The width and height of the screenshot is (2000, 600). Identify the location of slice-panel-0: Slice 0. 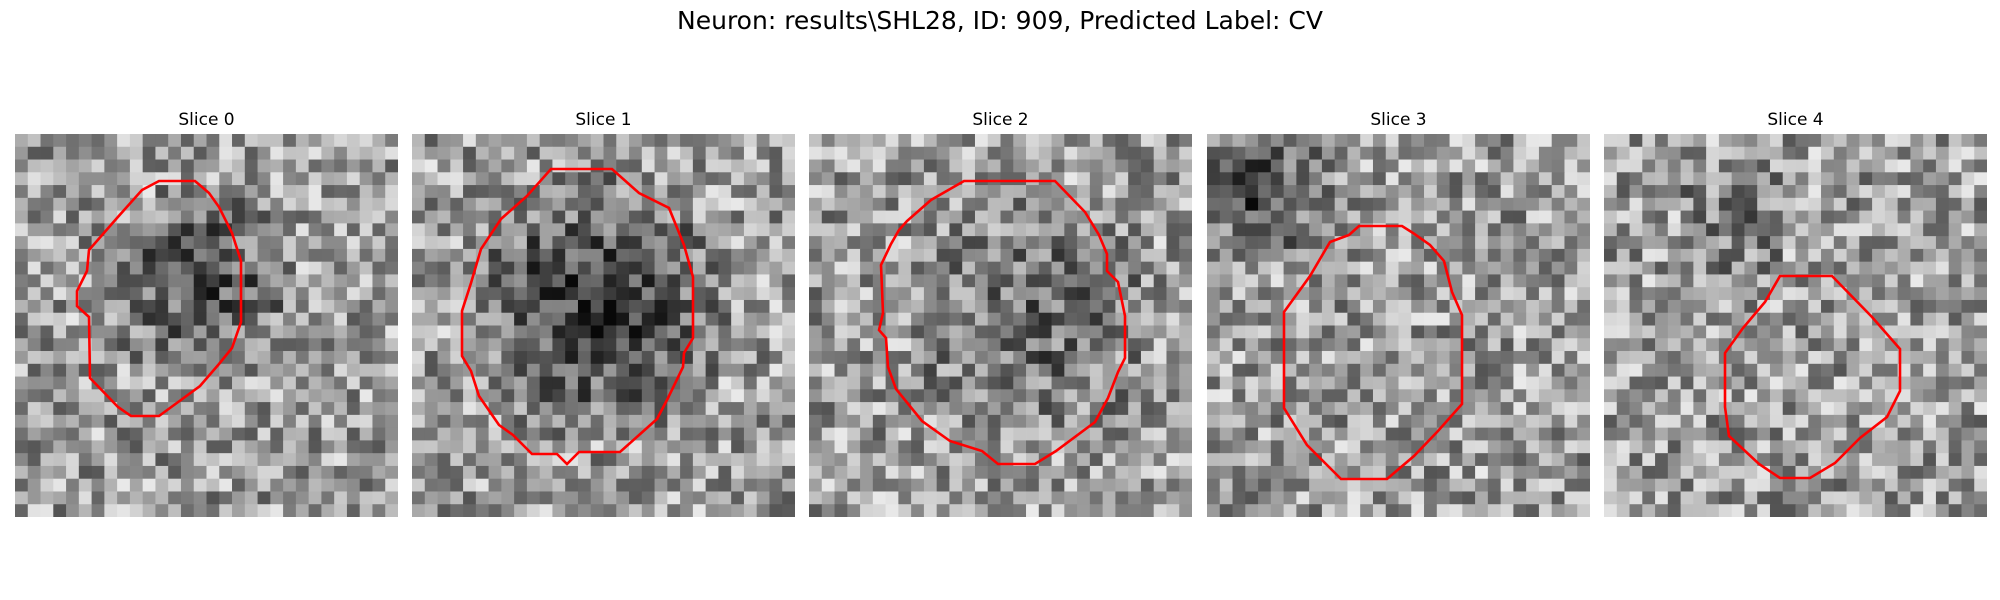
(206, 312).